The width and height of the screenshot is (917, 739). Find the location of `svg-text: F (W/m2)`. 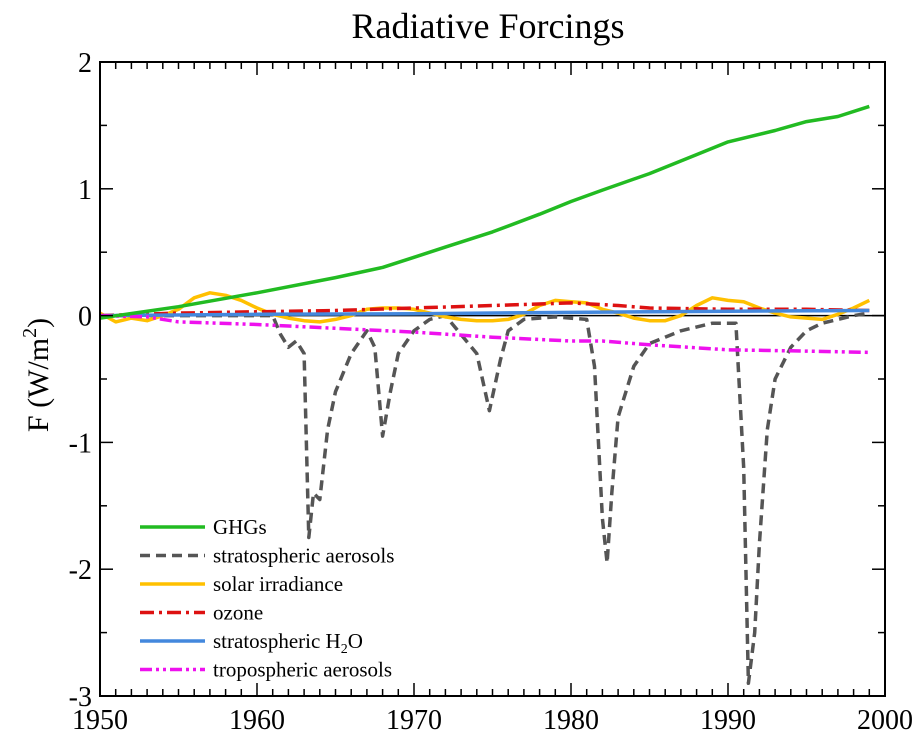

svg-text: F (W/m2) is located at coordinates (37, 375).